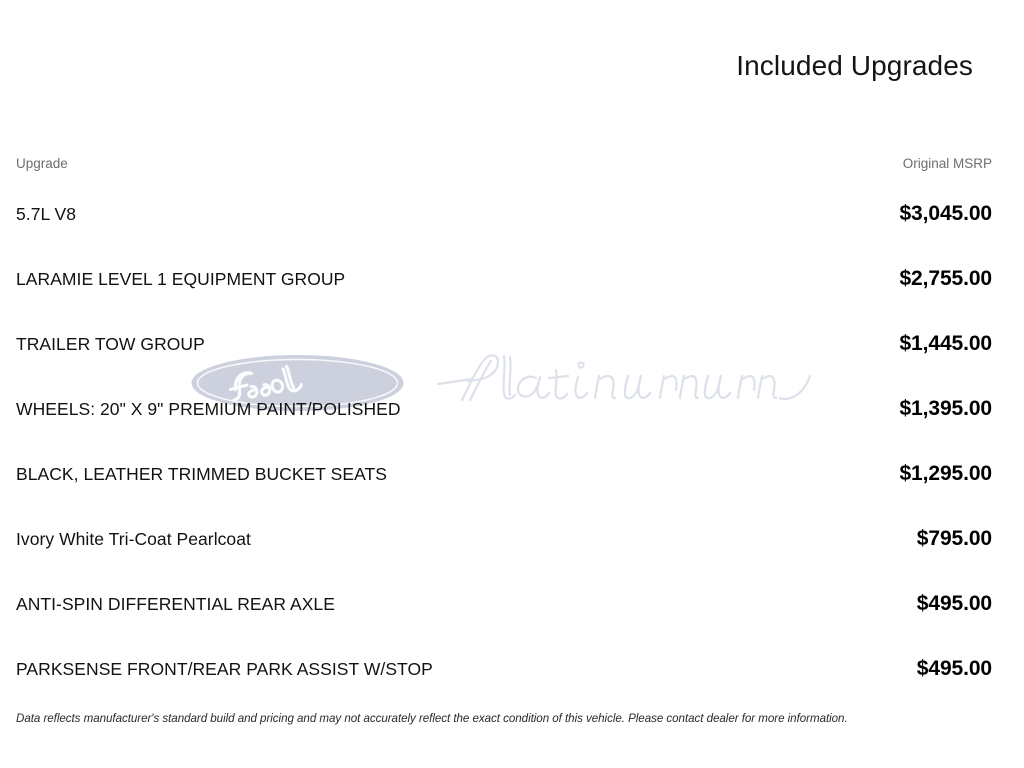 This screenshot has height=768, width=1024. I want to click on upgrade-price: $1,295.00, so click(945, 473).